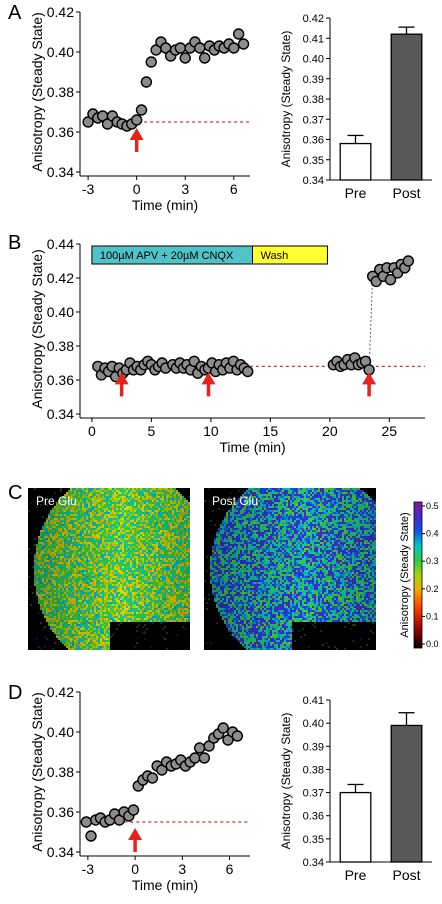  What do you see at coordinates (167, 256) in the screenshot?
I see `treatment-label: 100µM APV + 20µM CNQX` at bounding box center [167, 256].